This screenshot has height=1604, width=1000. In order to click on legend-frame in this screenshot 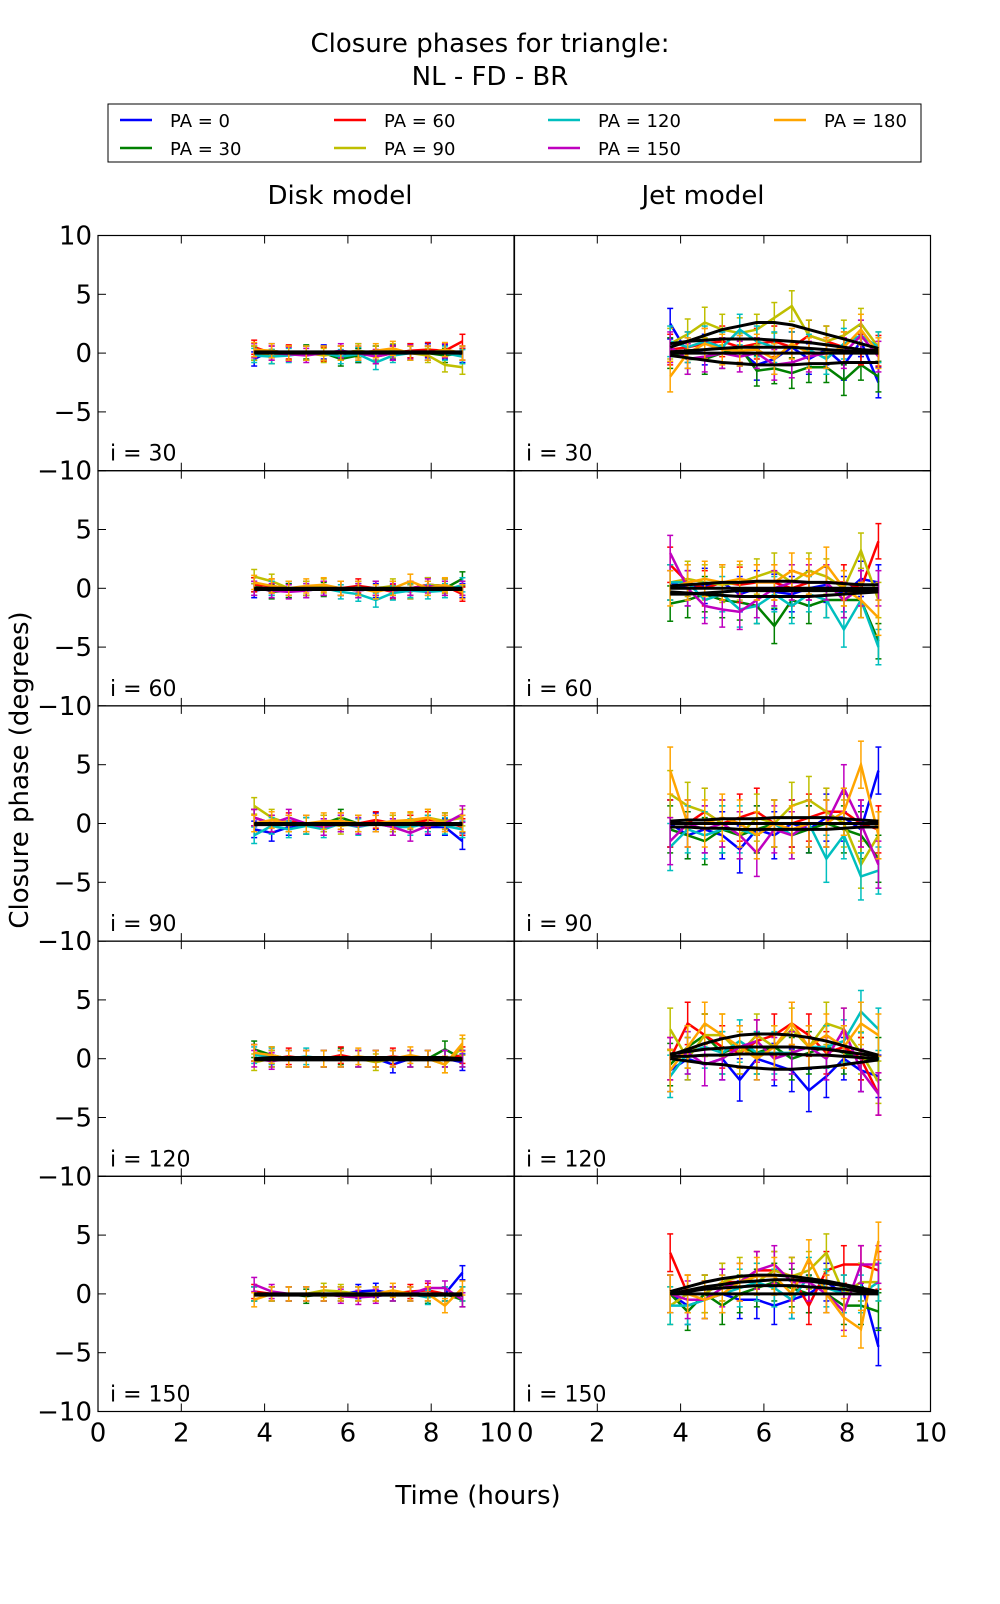, I will do `click(514, 133)`.